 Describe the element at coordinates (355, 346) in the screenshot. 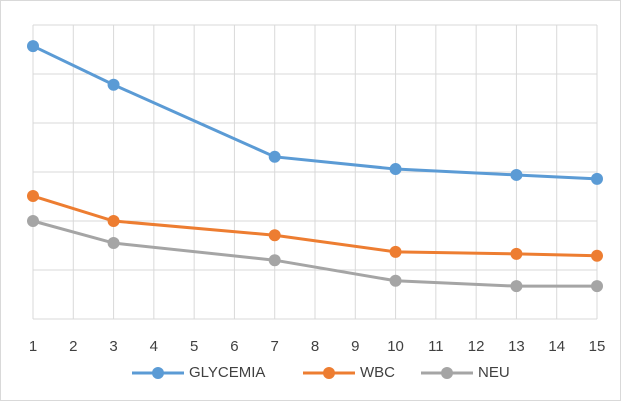

I see `x-tick-label: 9` at that location.